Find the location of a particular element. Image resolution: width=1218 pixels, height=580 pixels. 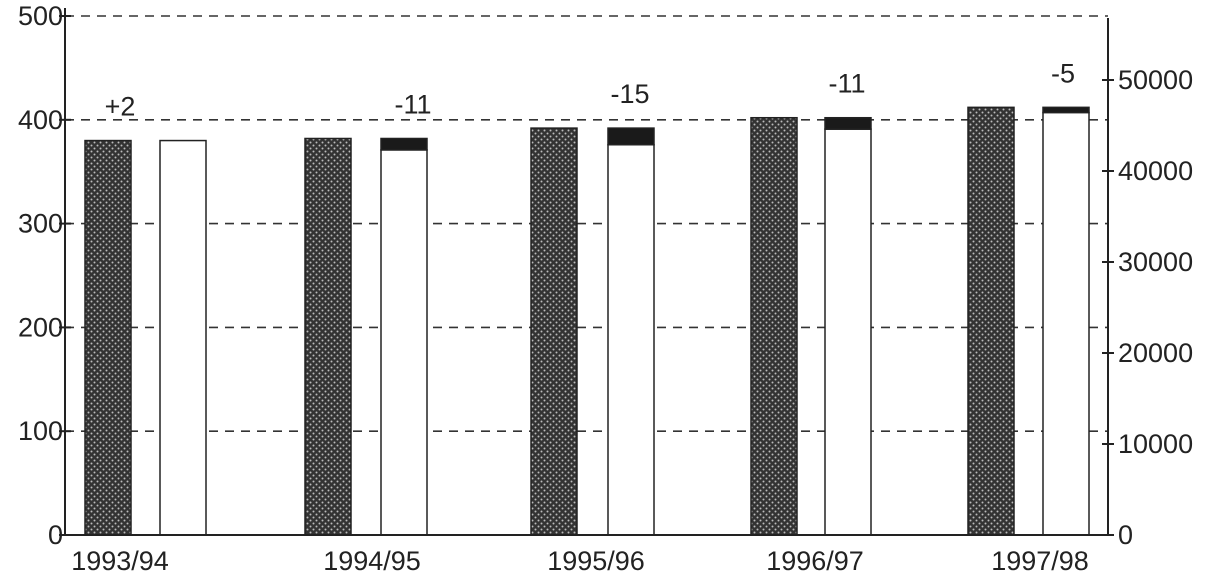

category-label: 1995/96 is located at coordinates (596, 561).